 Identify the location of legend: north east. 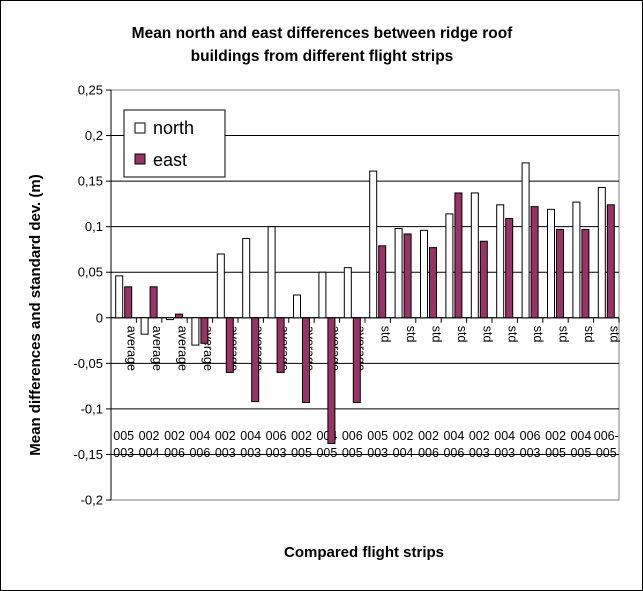
(174, 143).